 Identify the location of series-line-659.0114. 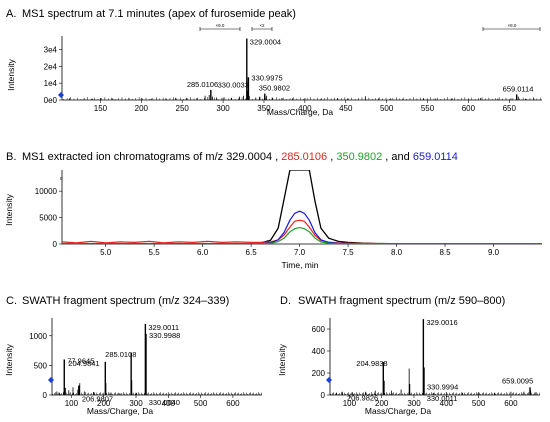
(302, 227).